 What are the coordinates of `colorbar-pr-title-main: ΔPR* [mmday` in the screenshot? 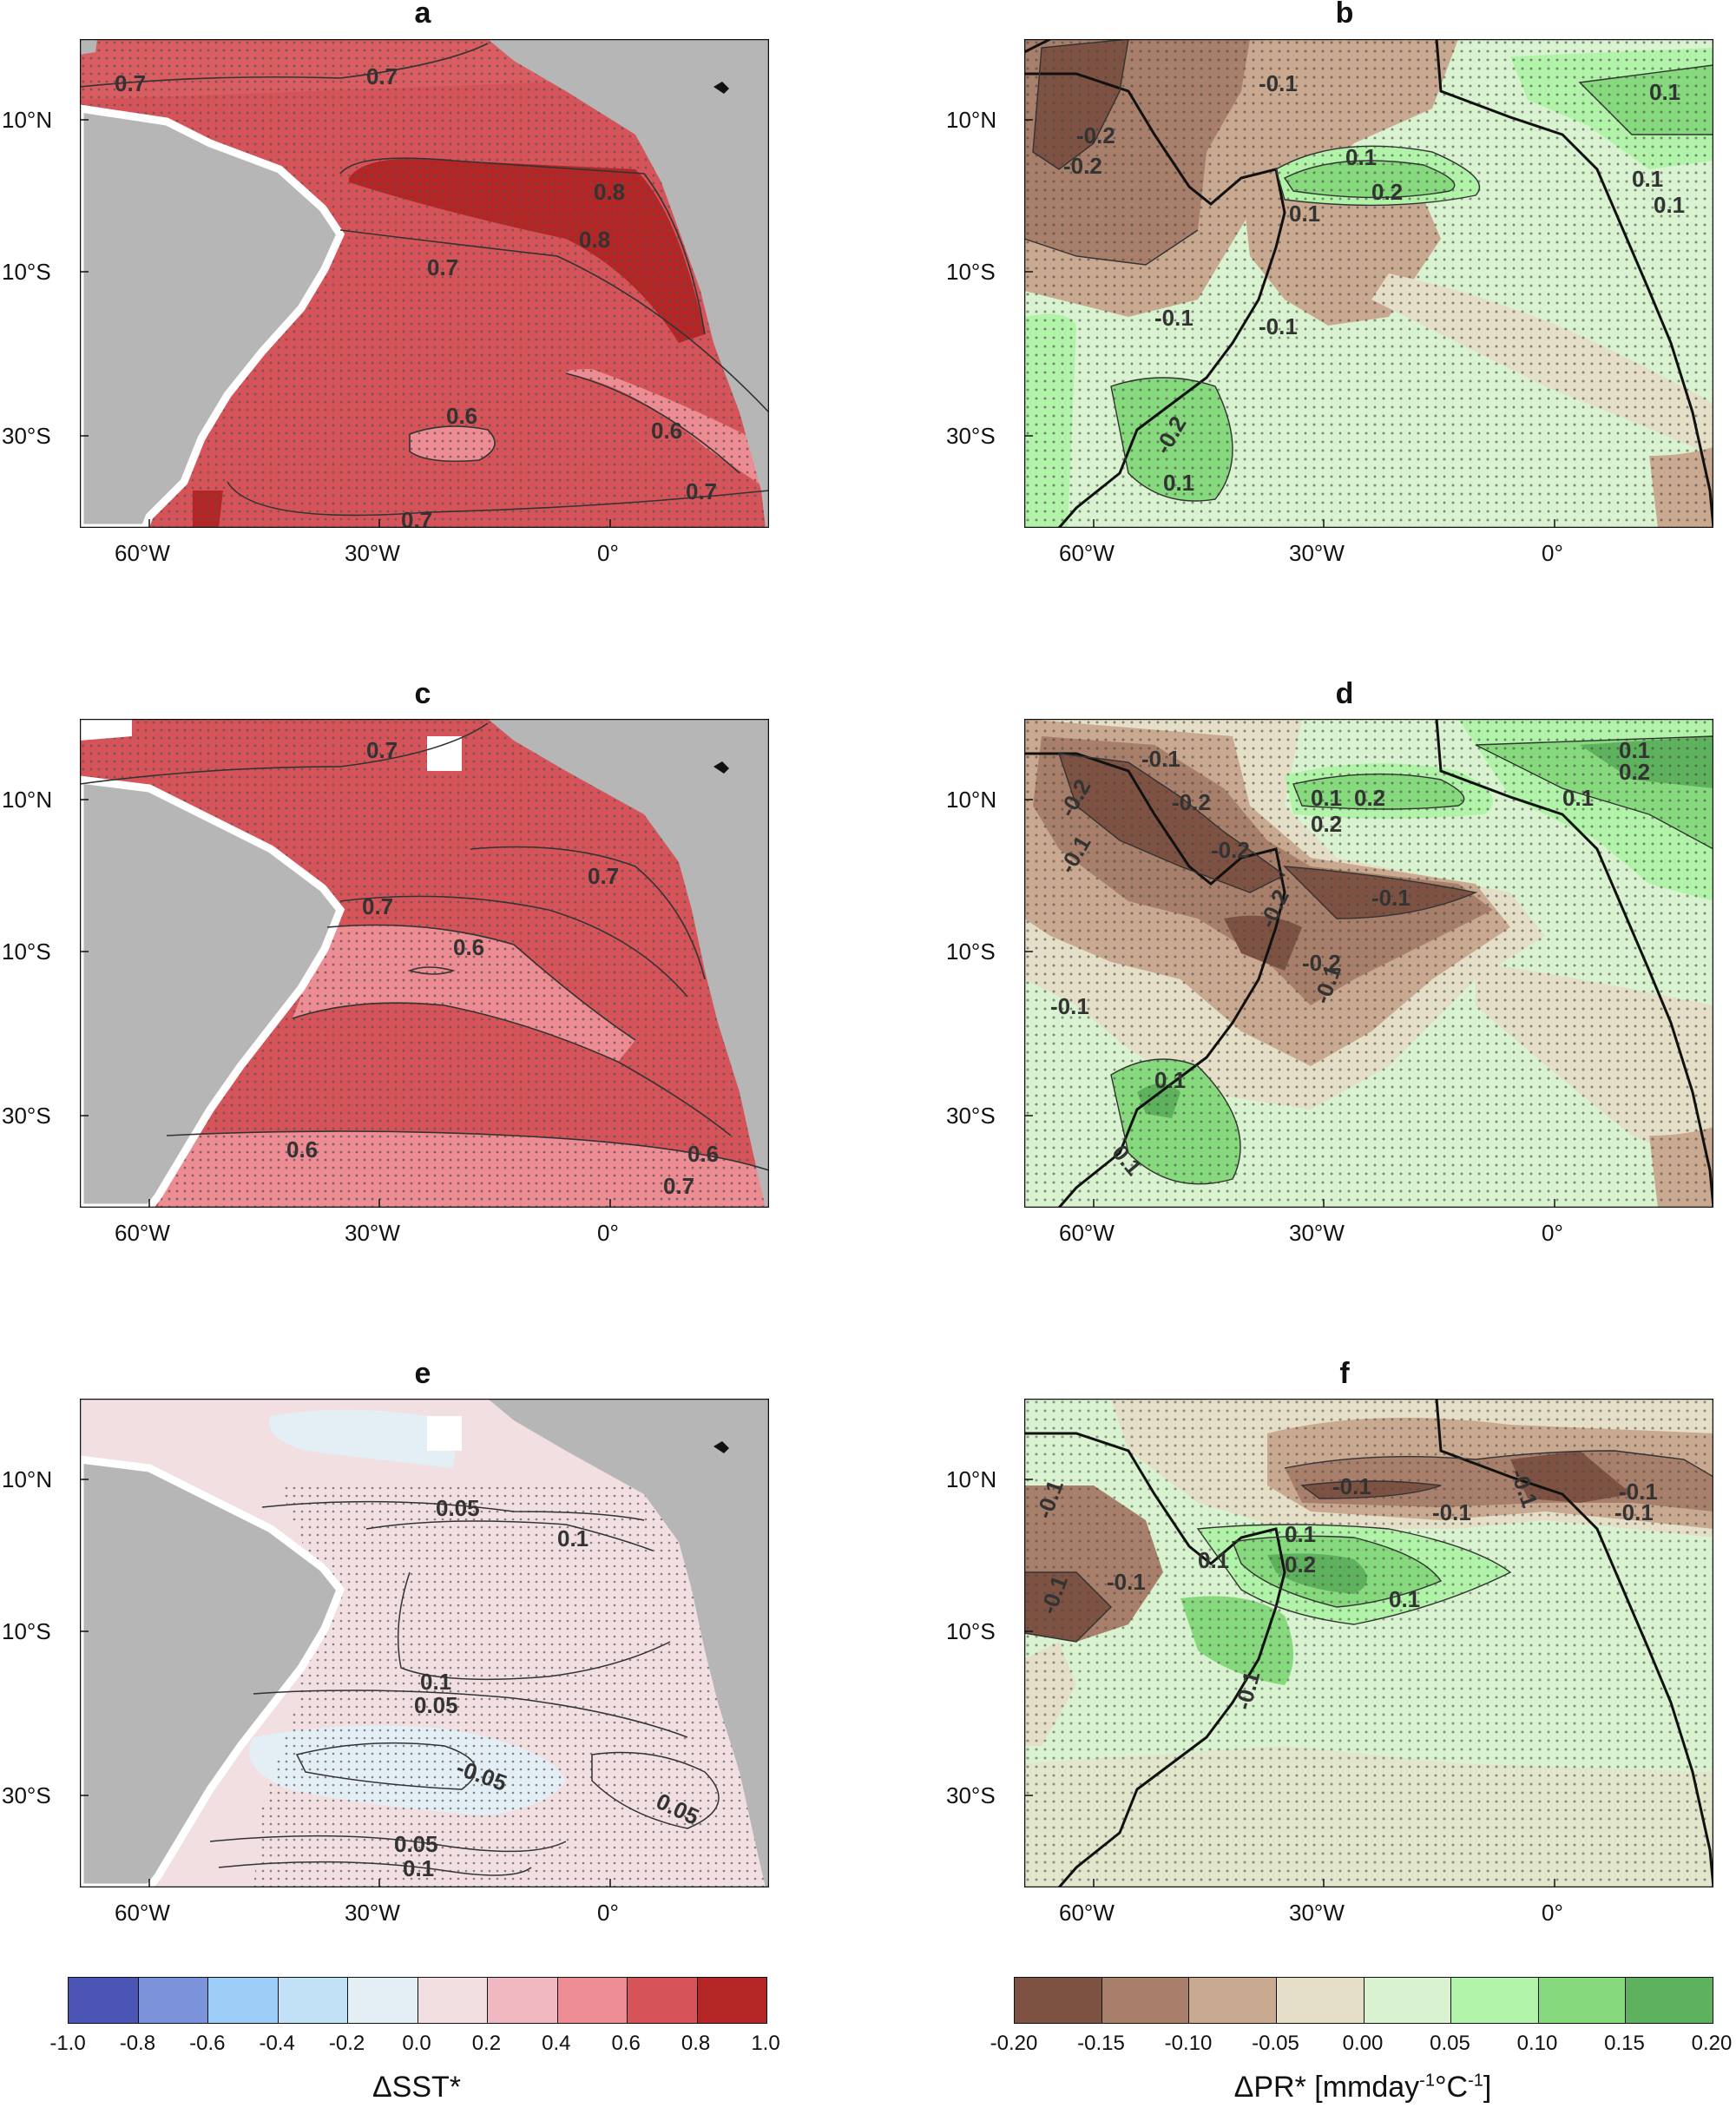 It's located at (1326, 2087).